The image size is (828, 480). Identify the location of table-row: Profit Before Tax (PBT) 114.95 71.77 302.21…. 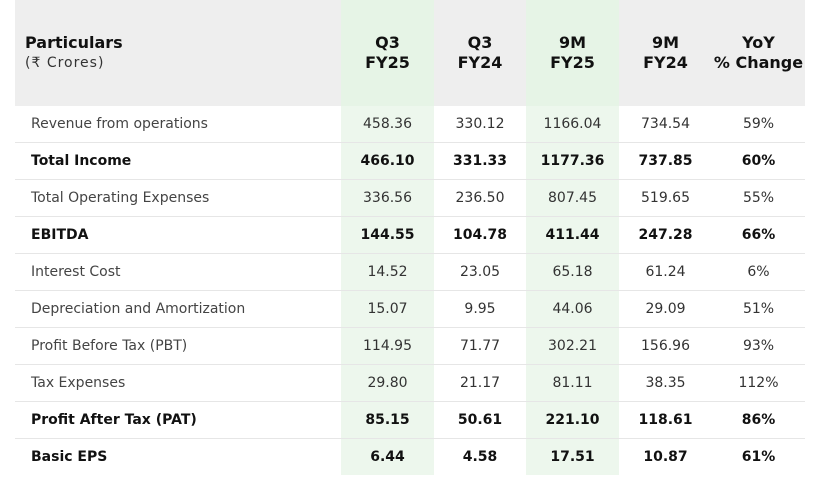
(410, 346).